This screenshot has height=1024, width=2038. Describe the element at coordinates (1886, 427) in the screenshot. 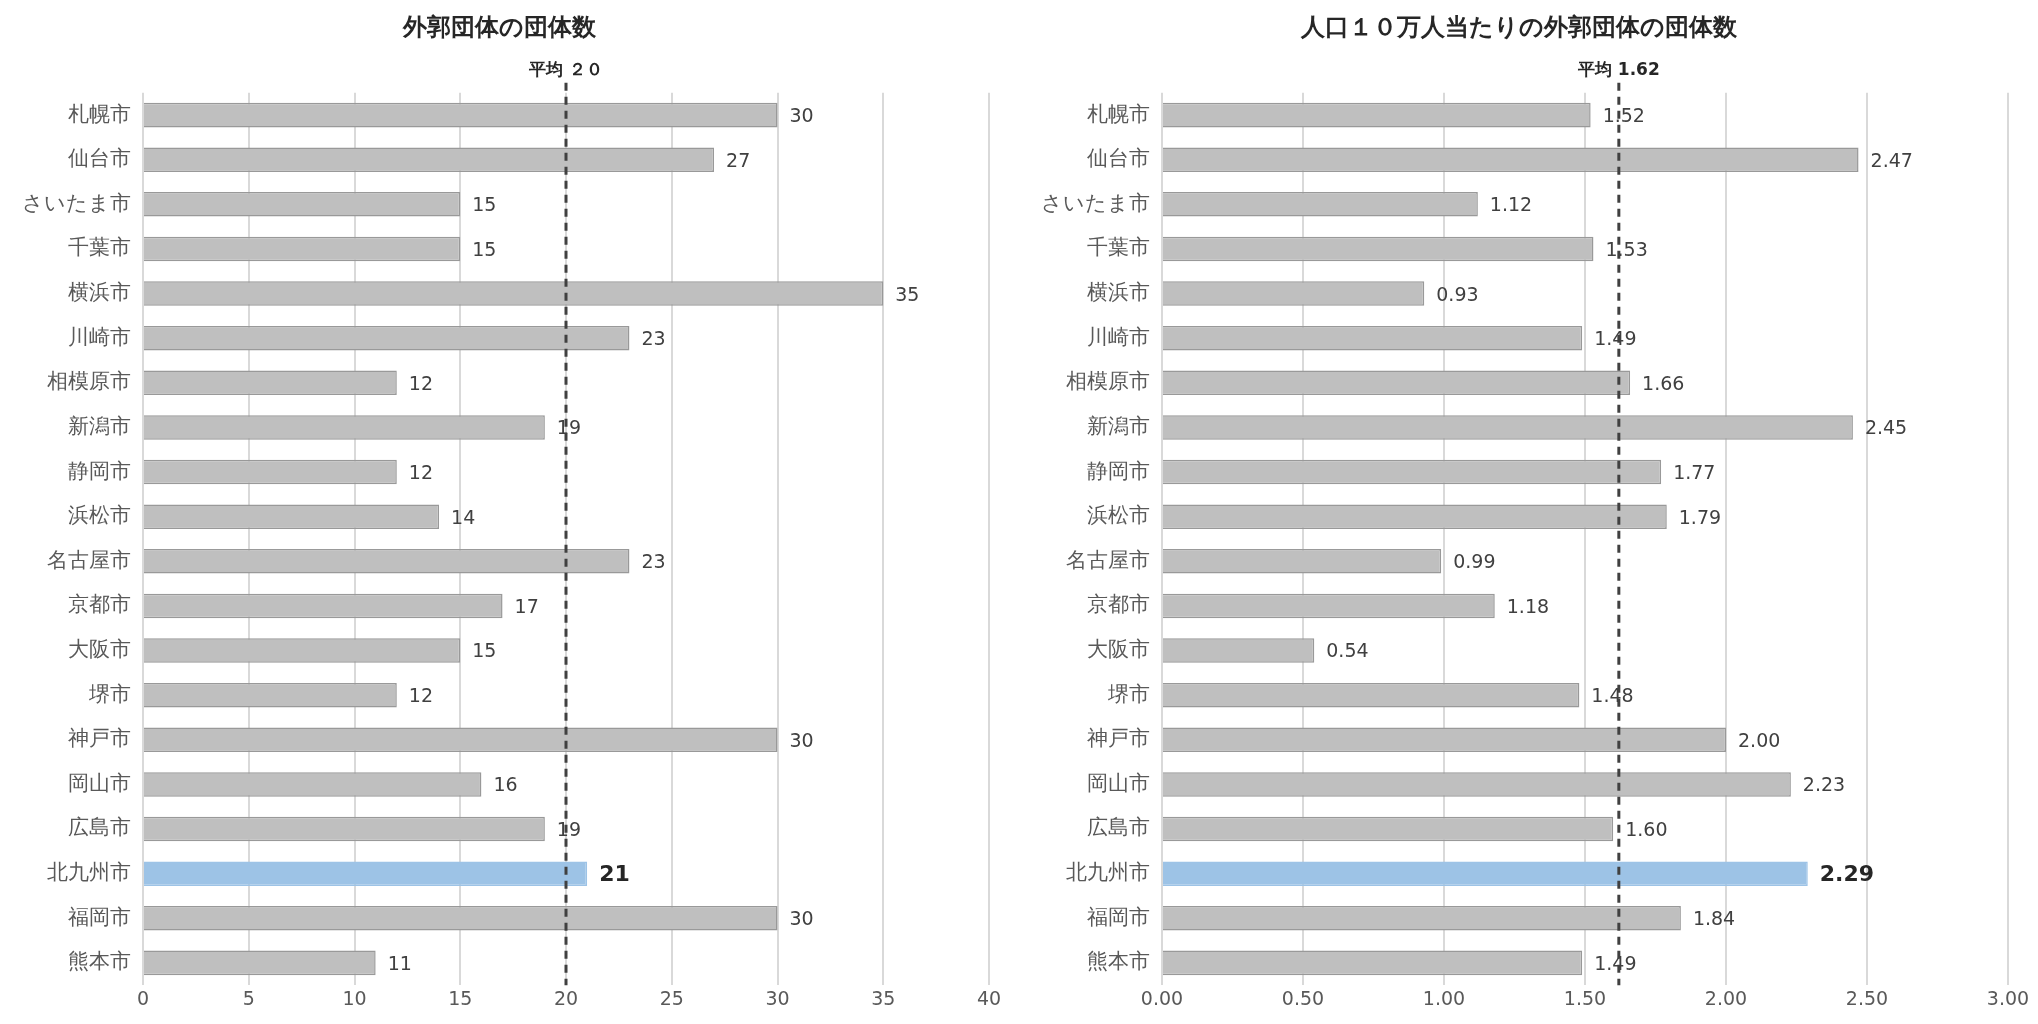

I see `data-label: 2.45` at that location.